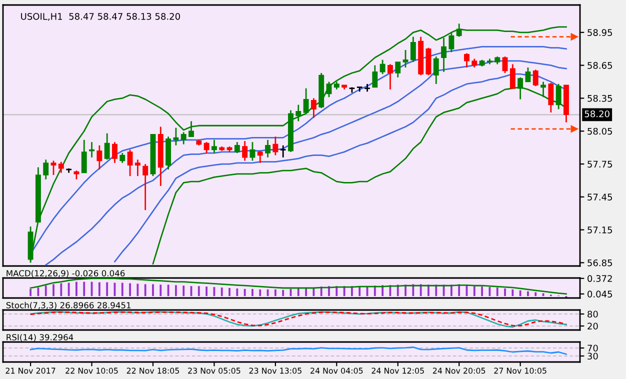  What do you see at coordinates (597, 114) in the screenshot?
I see `ref-line-label: 58.20` at bounding box center [597, 114].